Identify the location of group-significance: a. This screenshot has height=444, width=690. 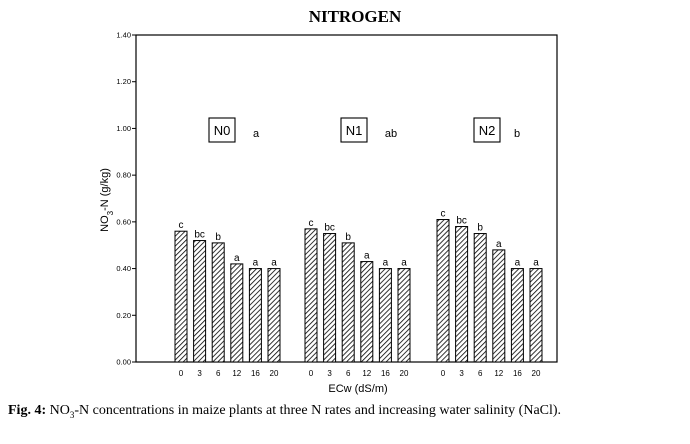
(256, 134).